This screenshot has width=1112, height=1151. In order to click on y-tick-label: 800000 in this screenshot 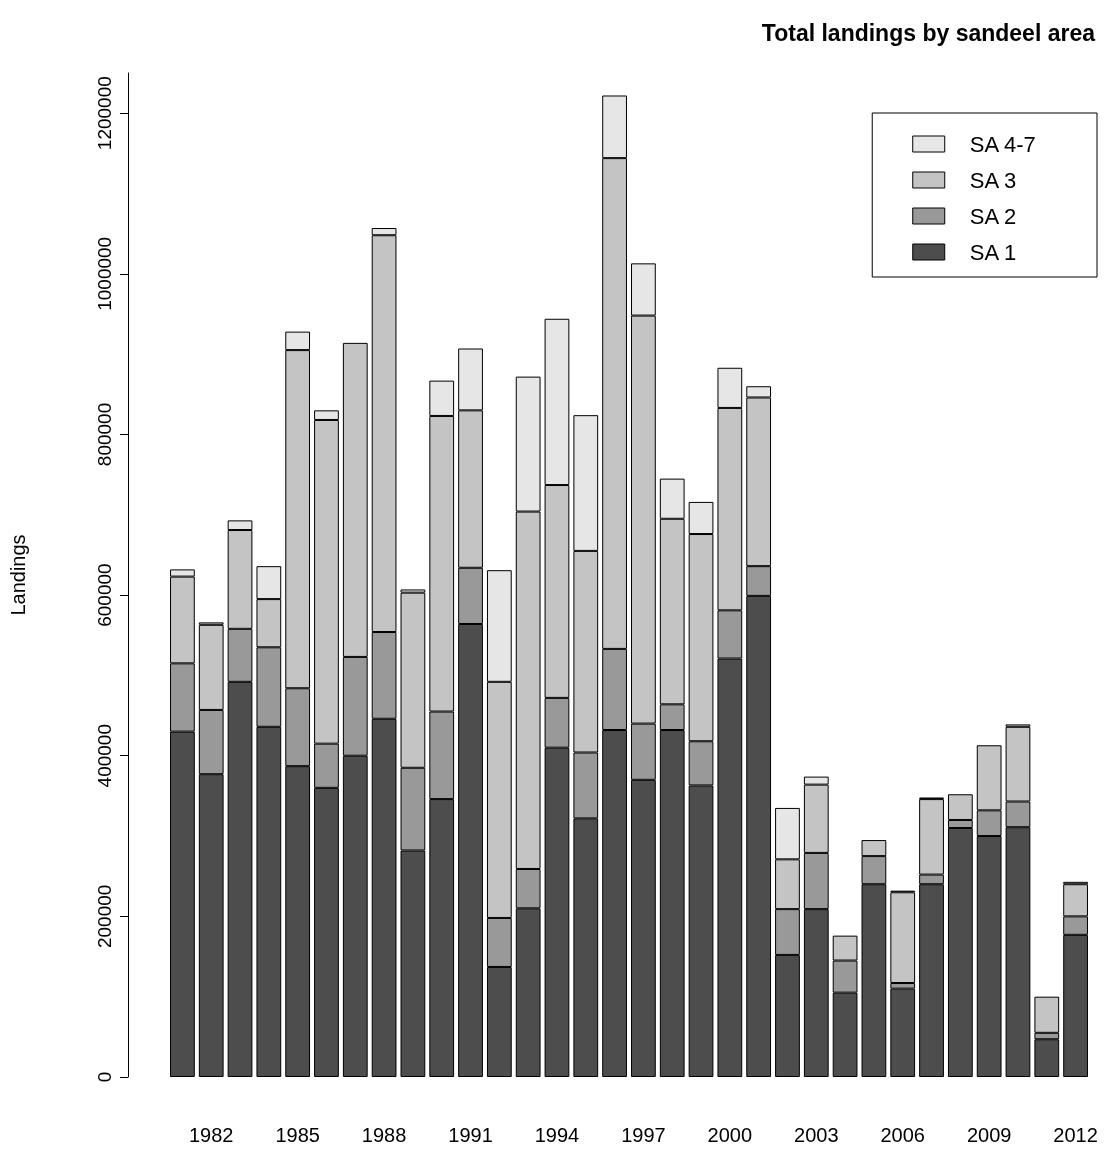, I will do `click(104, 434)`.